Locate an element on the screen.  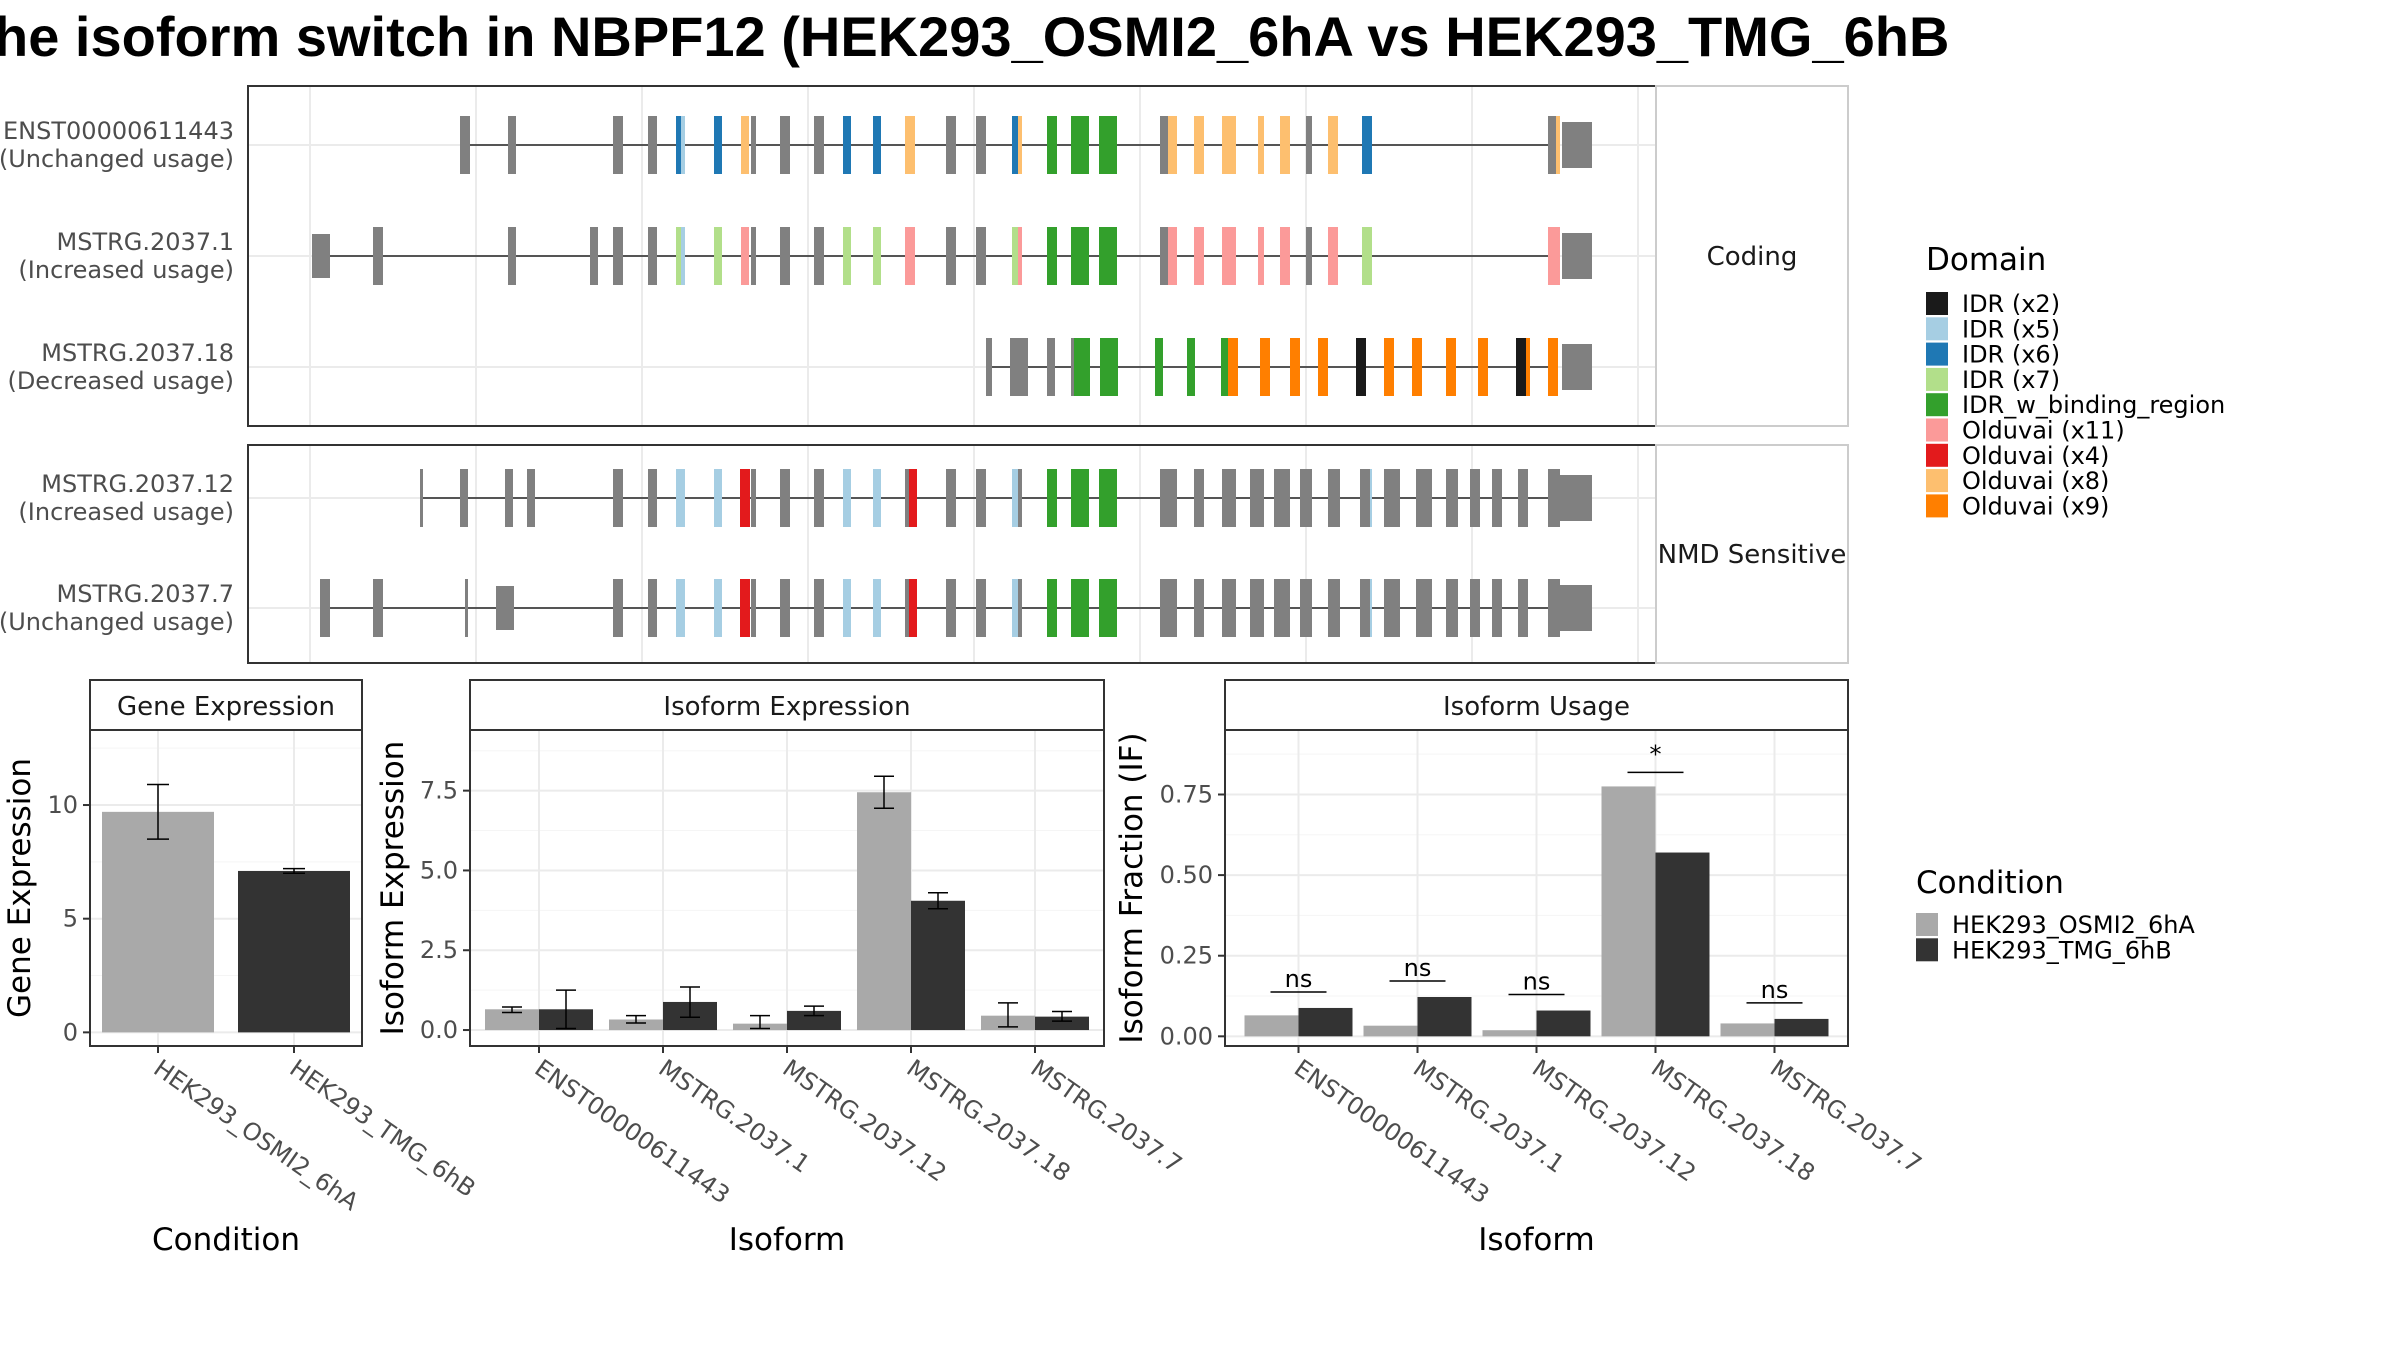
isoform-row-usage-label: (Unchanged usage) is located at coordinates (117, 159).